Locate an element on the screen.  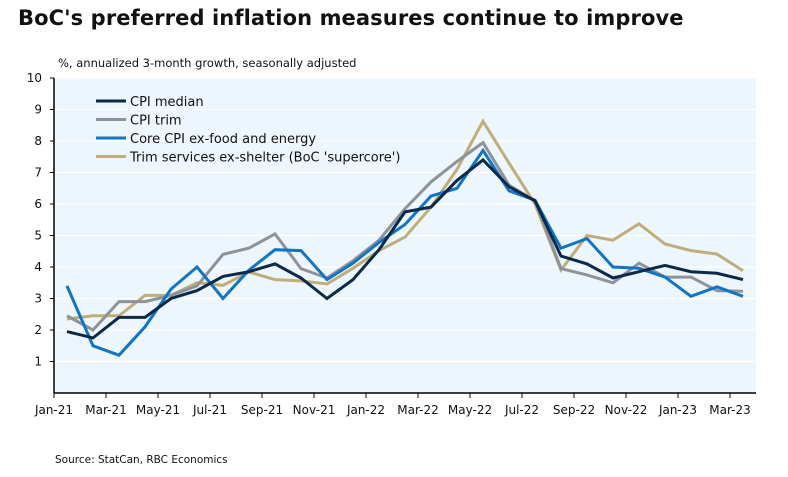
y-tick-label: 1 is located at coordinates (38, 362).